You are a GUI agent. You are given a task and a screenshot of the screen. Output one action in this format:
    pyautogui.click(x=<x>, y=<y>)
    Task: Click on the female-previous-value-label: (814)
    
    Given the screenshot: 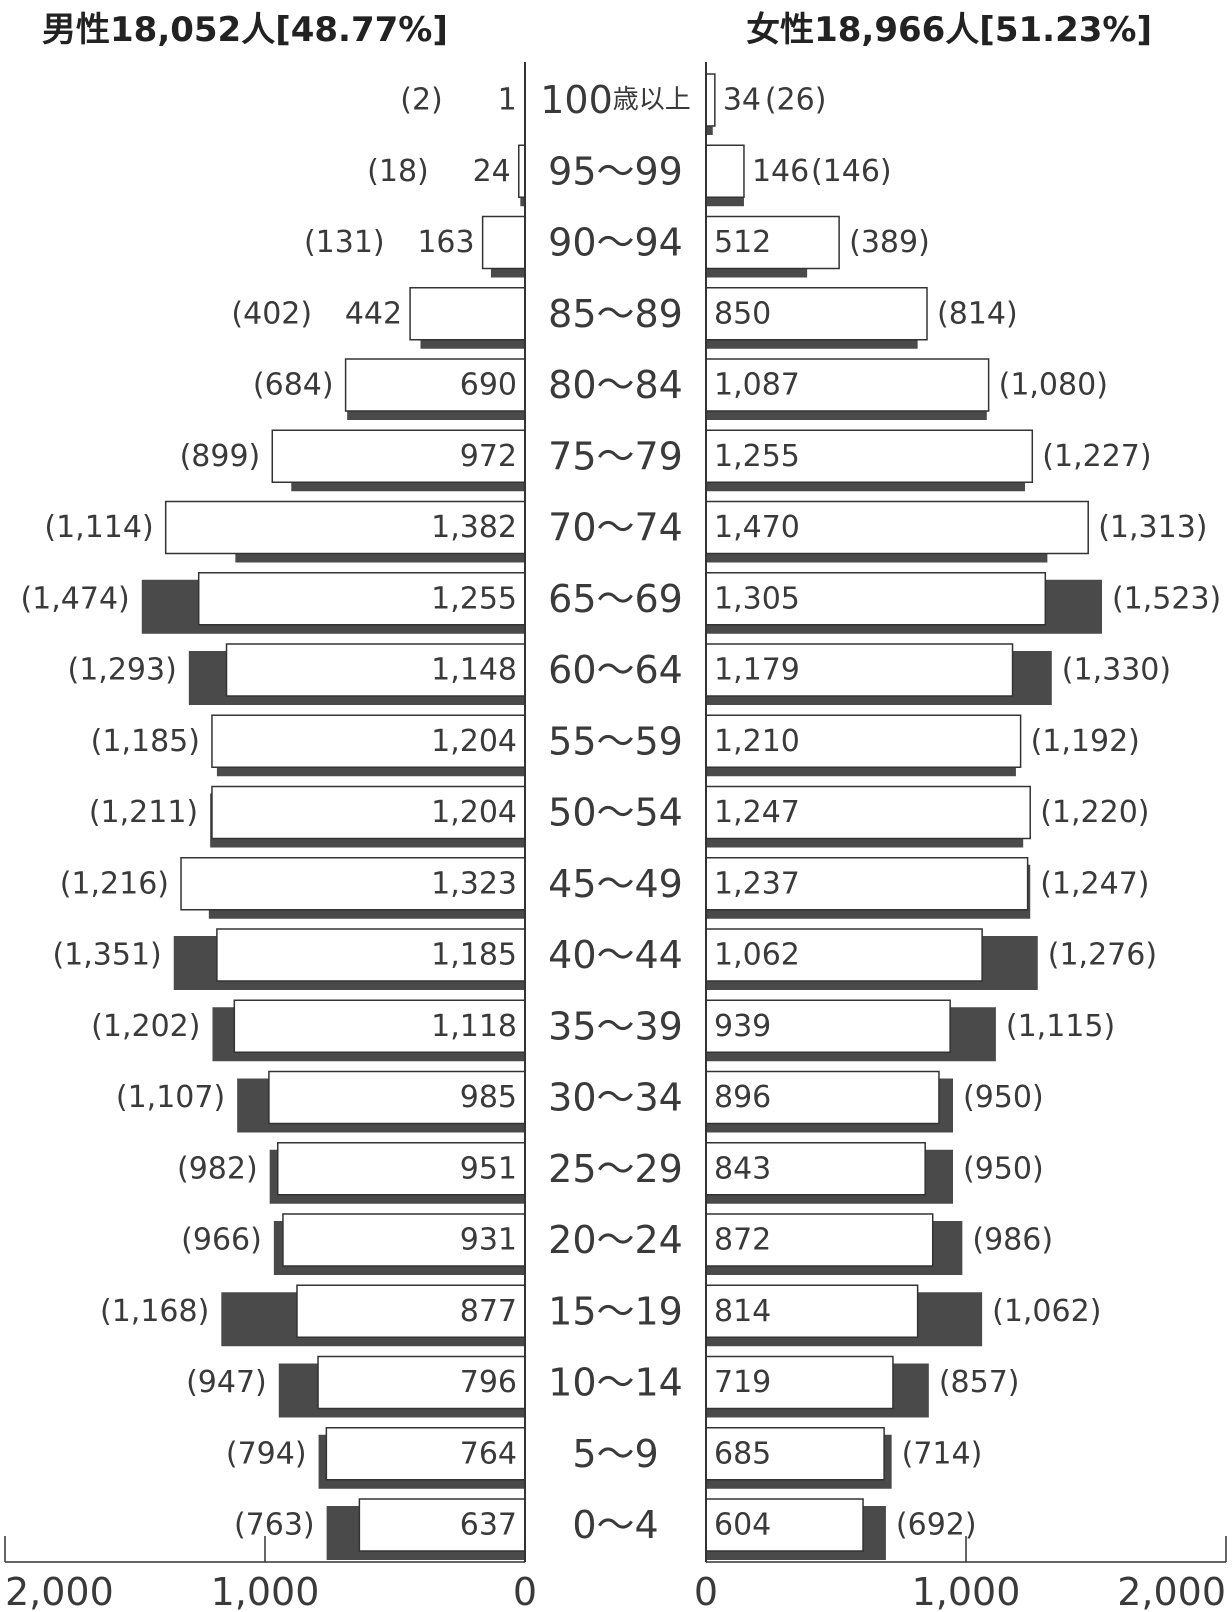 What is the action you would take?
    pyautogui.click(x=977, y=313)
    